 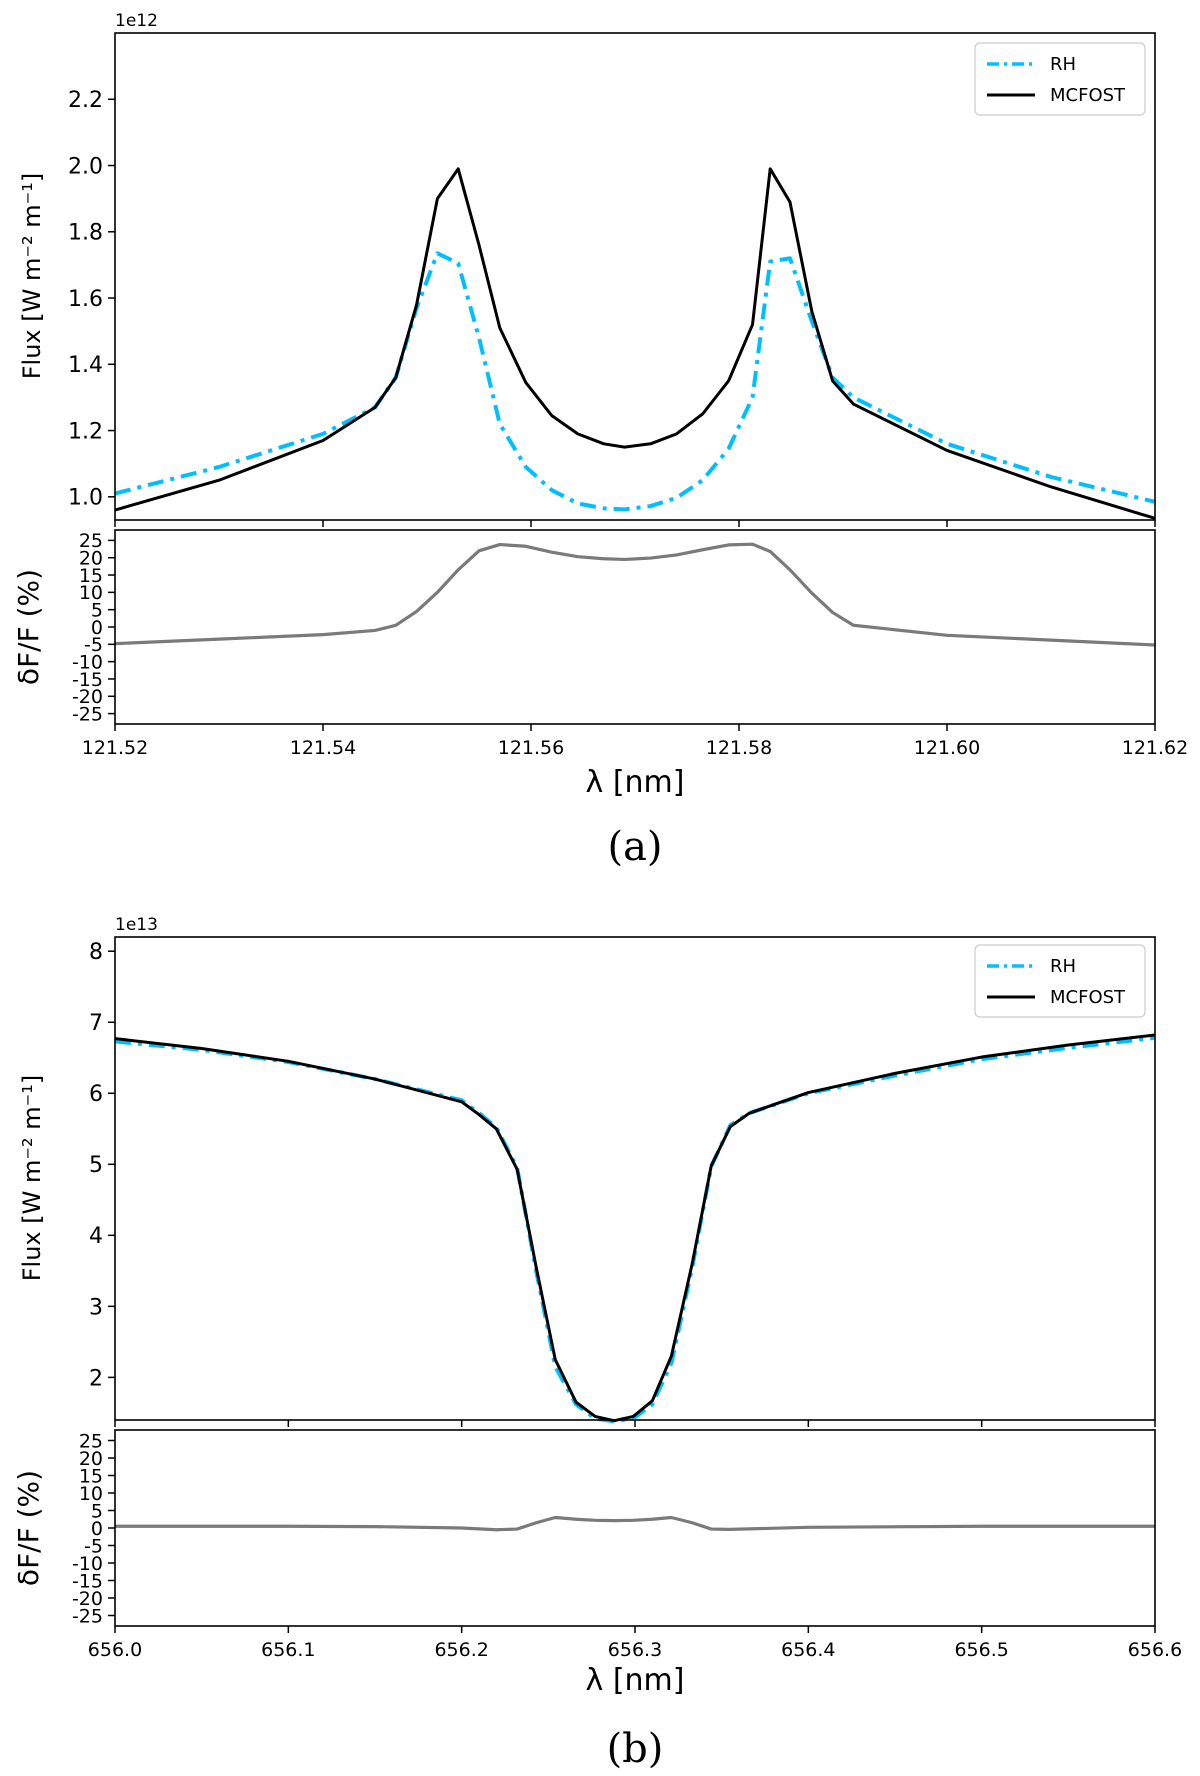 What do you see at coordinates (136, 21) in the screenshot?
I see `scale-label-a: 1e12` at bounding box center [136, 21].